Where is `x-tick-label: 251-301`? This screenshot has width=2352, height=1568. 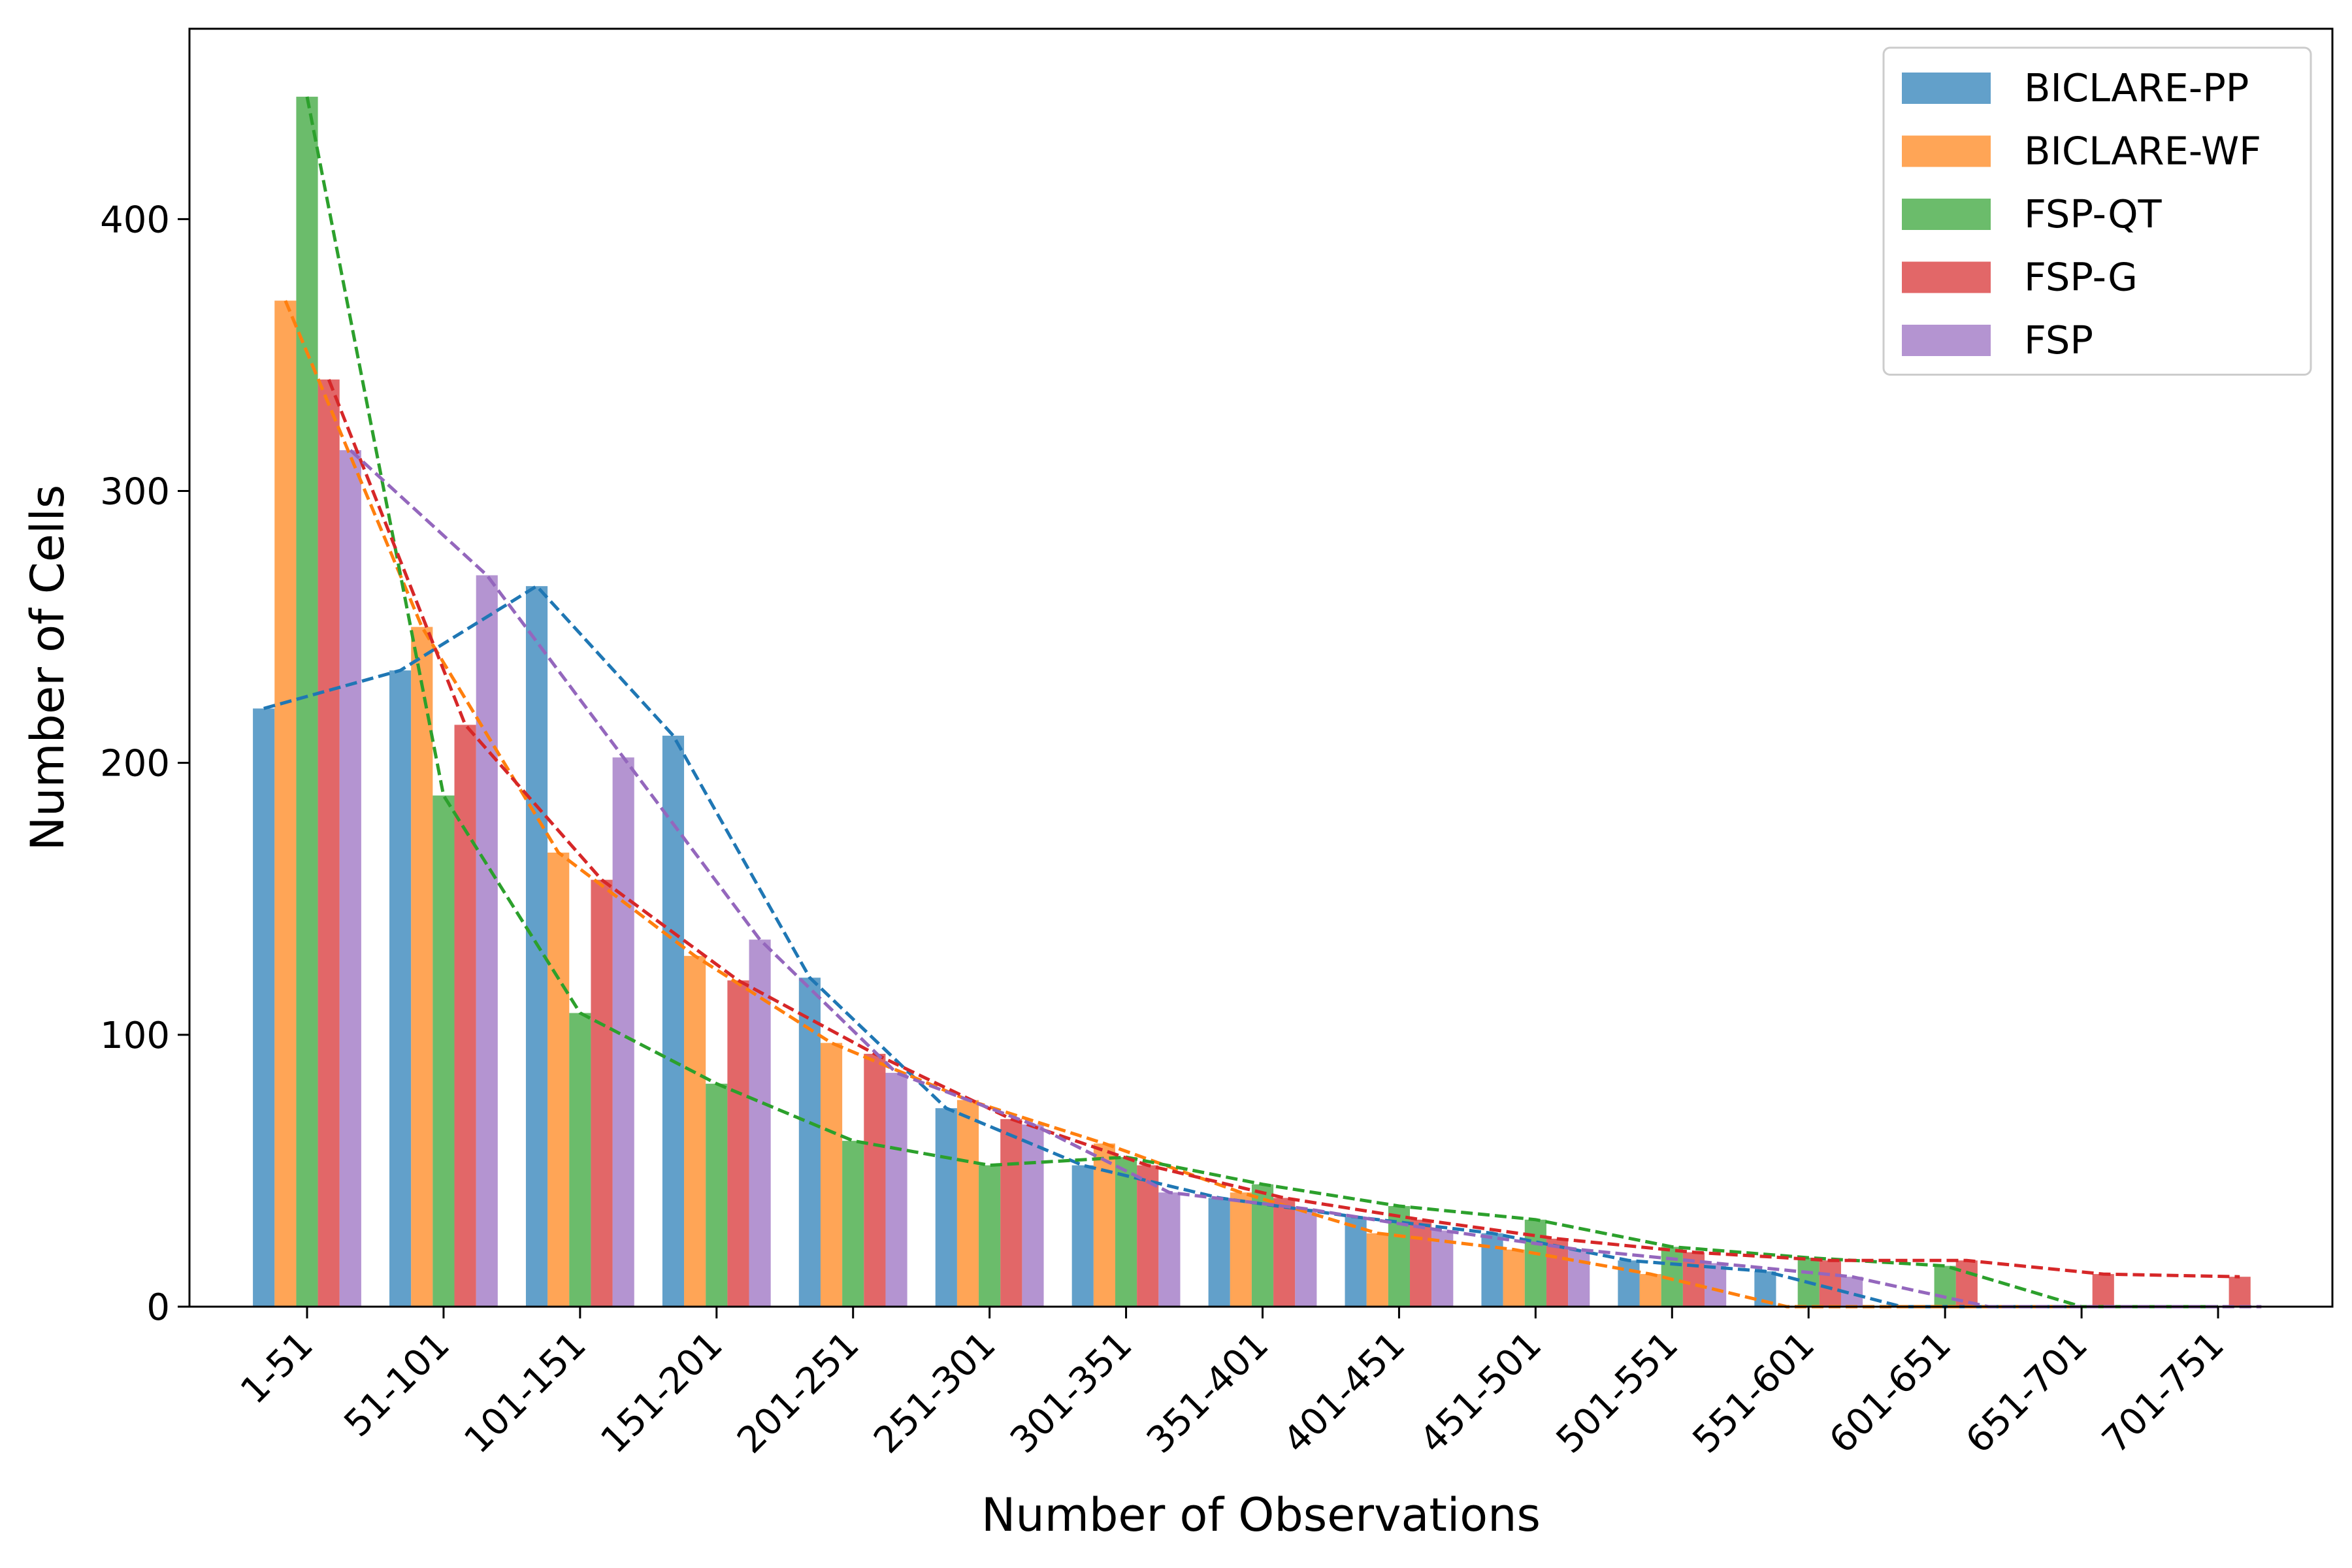
x-tick-label: 251-301 is located at coordinates (935, 1393).